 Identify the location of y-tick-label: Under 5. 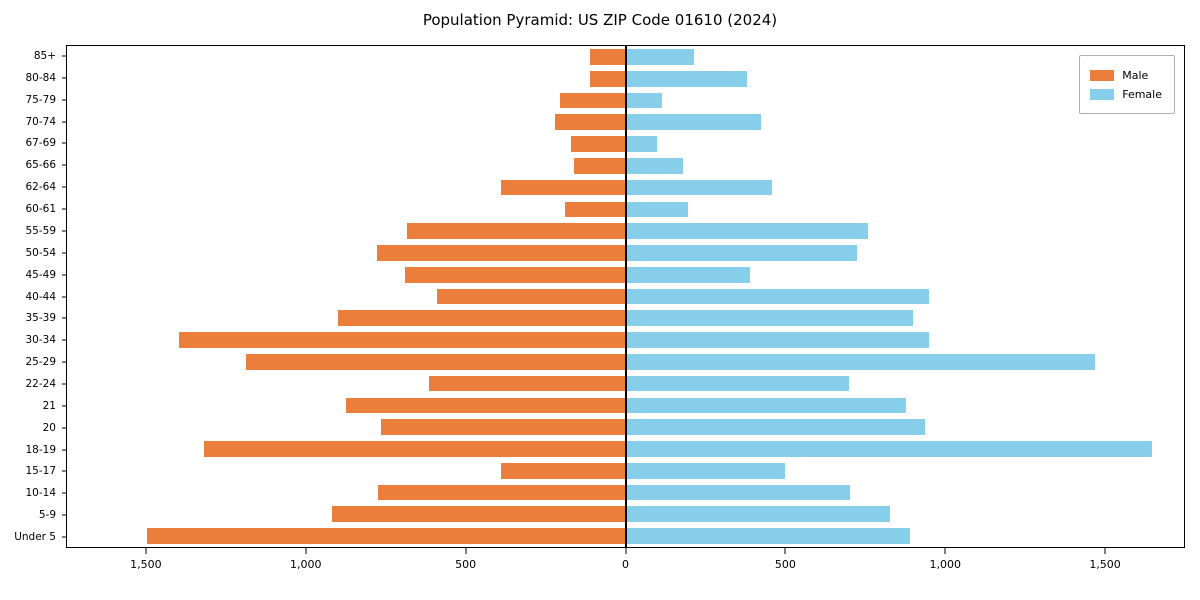
(35, 537).